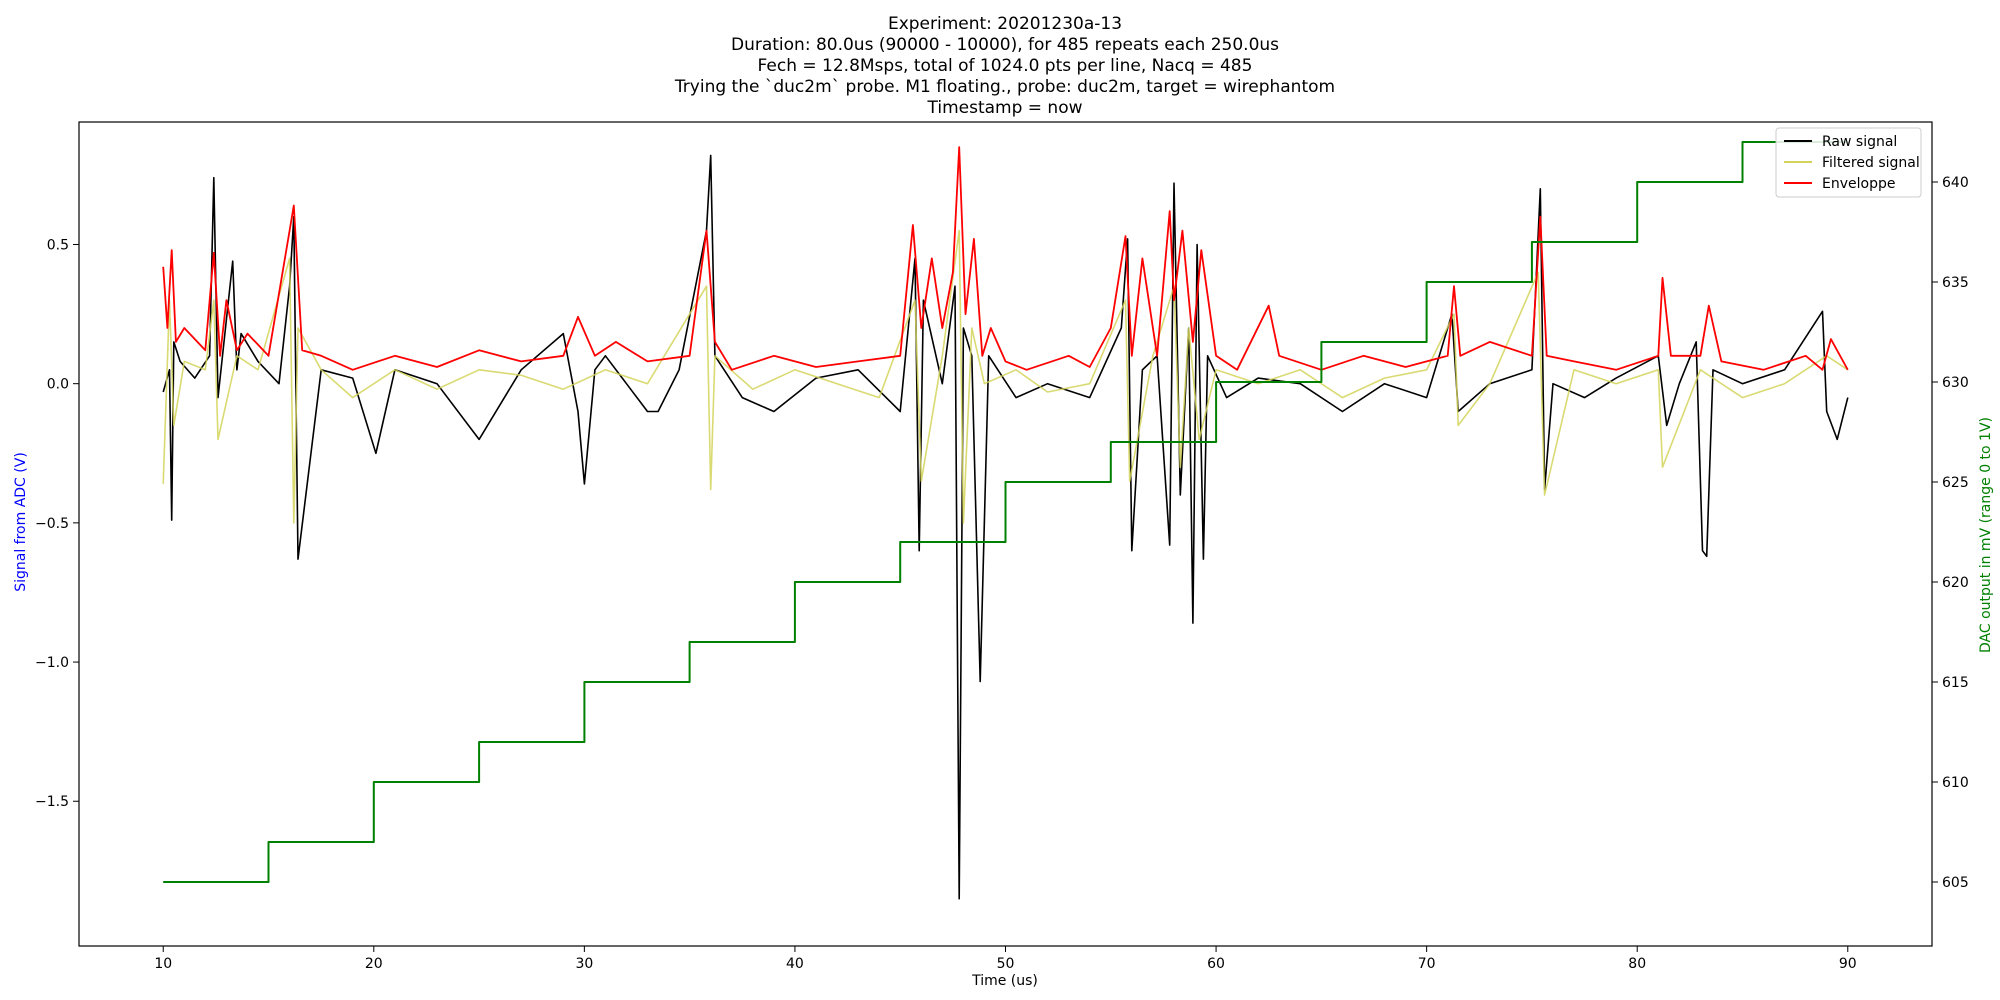 The height and width of the screenshot is (1000, 2000). I want to click on x-tick-label: 80, so click(1637, 964).